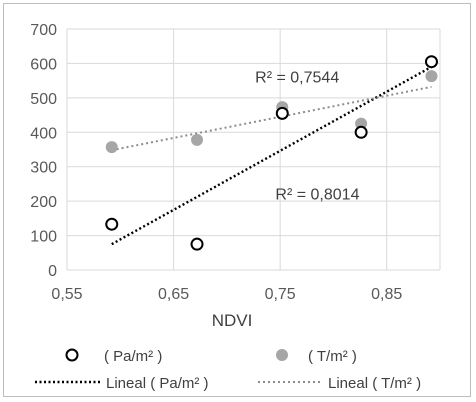 This screenshot has height=402, width=476. I want to click on annotations: R² = 0,7544 R² = 0,8014, so click(307, 136).